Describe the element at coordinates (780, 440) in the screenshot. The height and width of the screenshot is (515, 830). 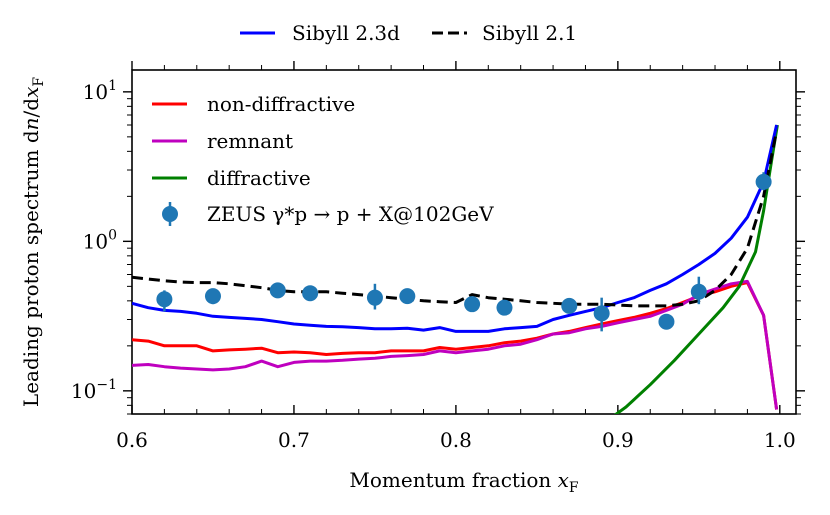
I see `x-tick-label: 1.0` at that location.